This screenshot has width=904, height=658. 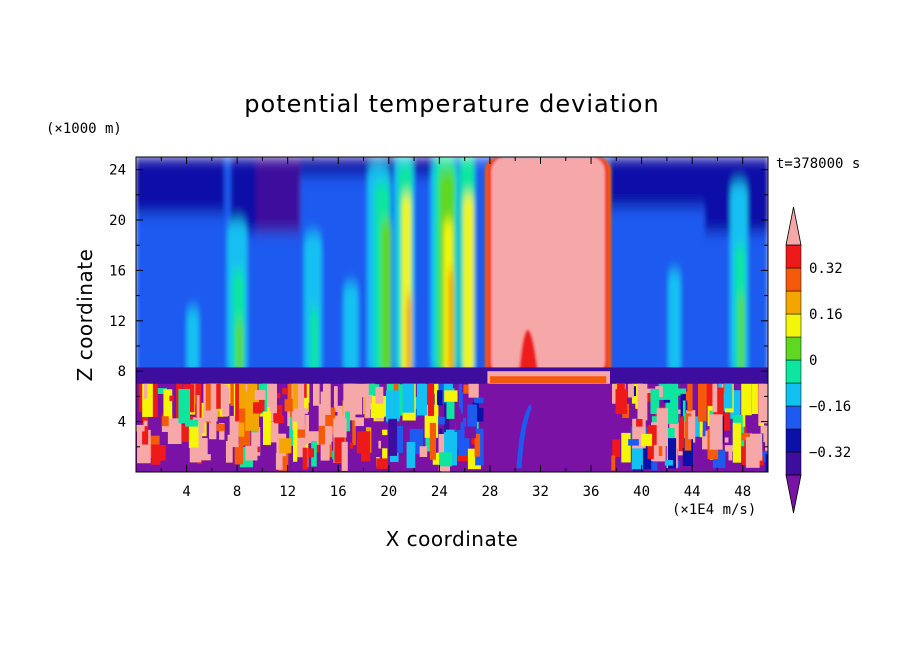 I want to click on colorbar-label: −0.32, so click(x=830, y=453).